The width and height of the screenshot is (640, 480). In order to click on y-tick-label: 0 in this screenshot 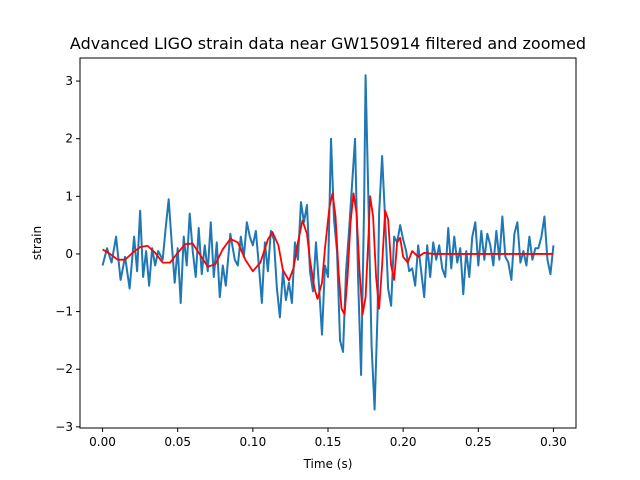, I will do `click(69, 254)`.